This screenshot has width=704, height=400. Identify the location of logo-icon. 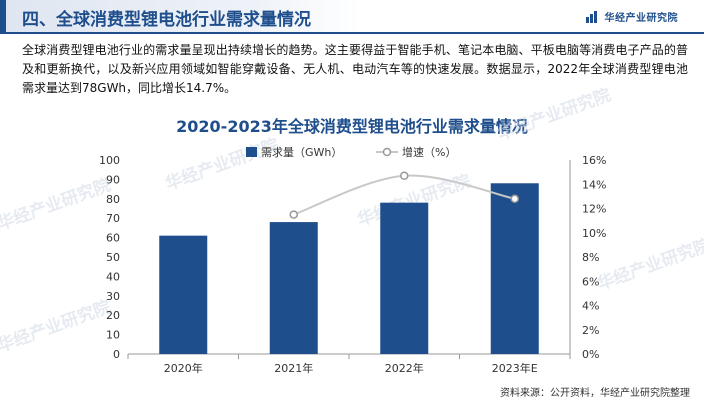
(591, 16).